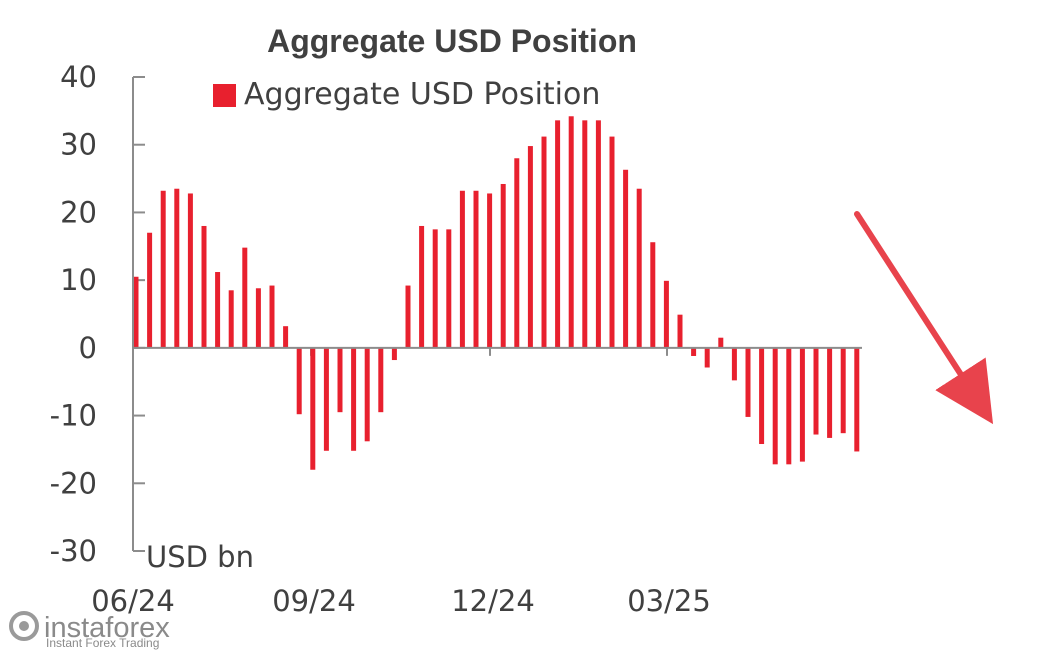 Image resolution: width=1059 pixels, height=650 pixels. Describe the element at coordinates (78, 77) in the screenshot. I see `y-tick-label: 40` at that location.